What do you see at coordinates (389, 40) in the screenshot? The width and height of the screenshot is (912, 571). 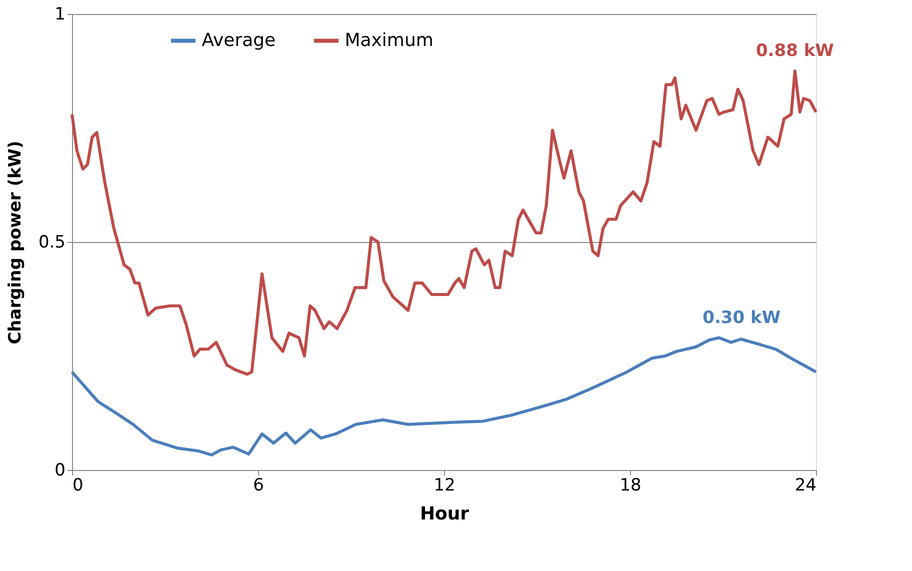 I see `legend-label: Maximum` at bounding box center [389, 40].